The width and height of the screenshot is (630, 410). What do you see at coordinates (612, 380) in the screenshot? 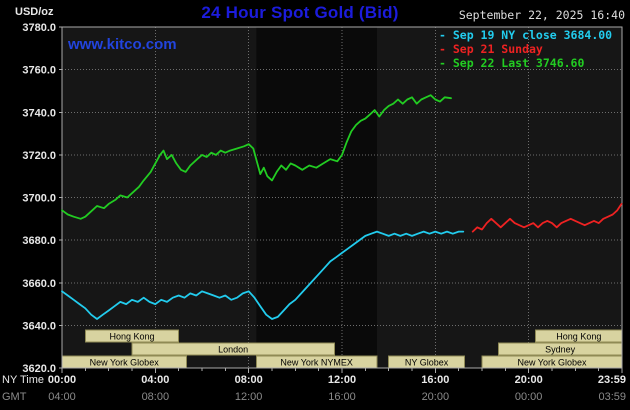
I see `x-axis-label-ny: 23:59` at bounding box center [612, 380].